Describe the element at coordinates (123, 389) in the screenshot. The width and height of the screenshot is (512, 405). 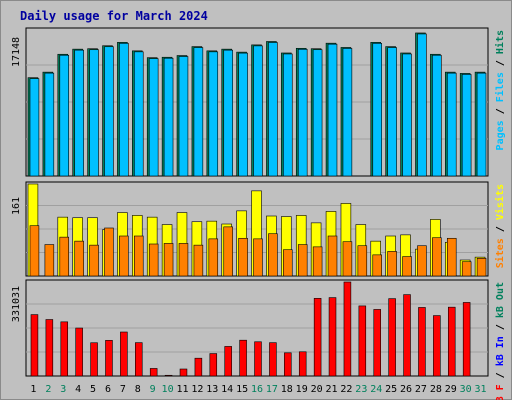
I see `x-tick-label: 7` at that location.